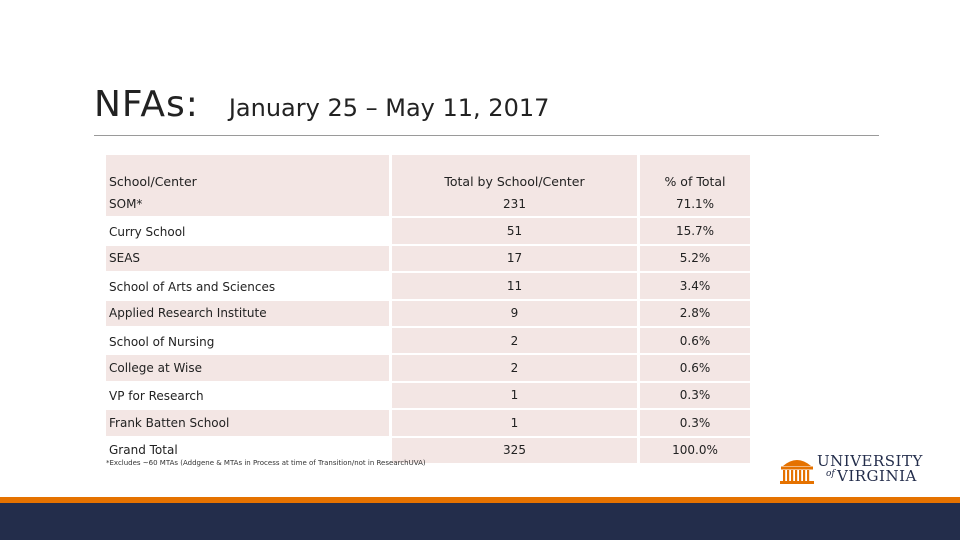 This screenshot has height=540, width=960. Describe the element at coordinates (147, 232) in the screenshot. I see `school-cell: Curry School` at that location.